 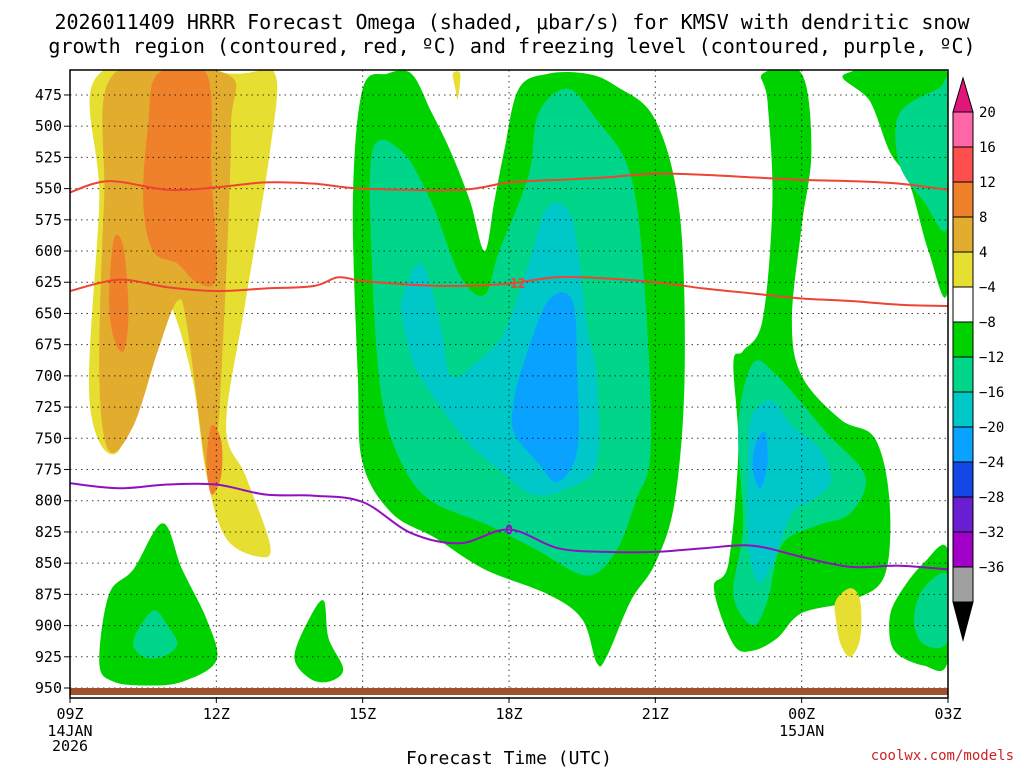 I want to click on y-tick-label-825: 825, so click(x=48, y=532).